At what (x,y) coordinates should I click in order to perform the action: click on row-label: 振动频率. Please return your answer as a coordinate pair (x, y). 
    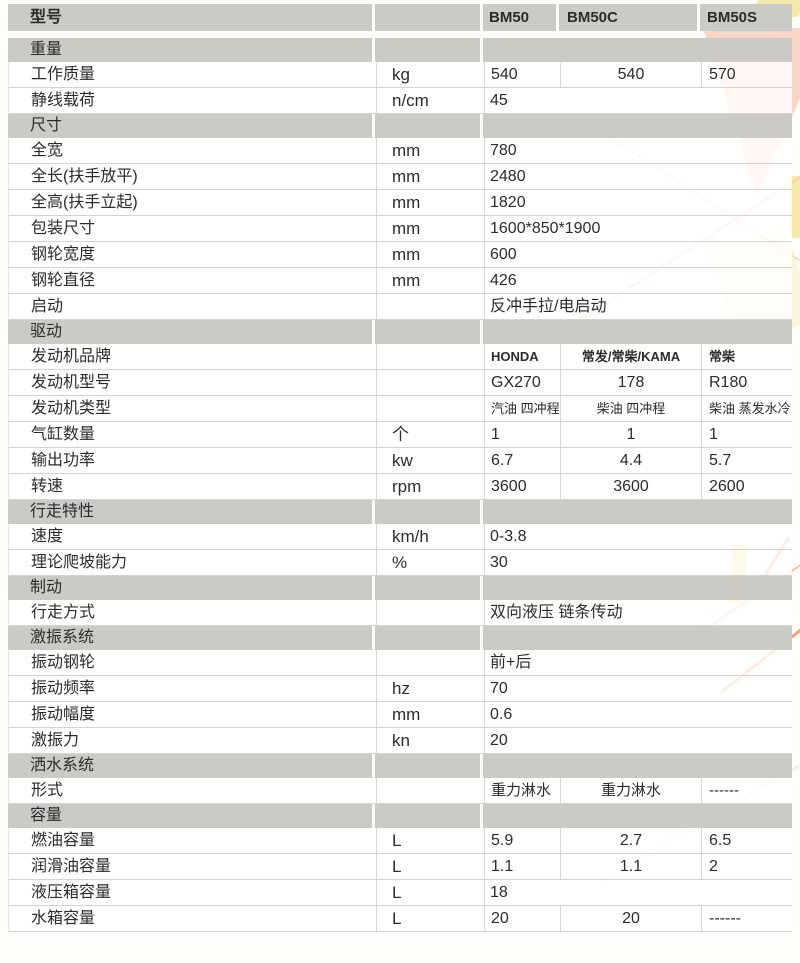
    Looking at the image, I should click on (63, 688).